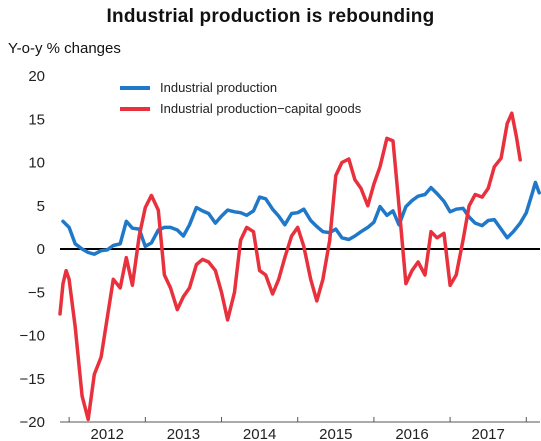  Describe the element at coordinates (183, 433) in the screenshot. I see `x-tick-label: 2013` at that location.